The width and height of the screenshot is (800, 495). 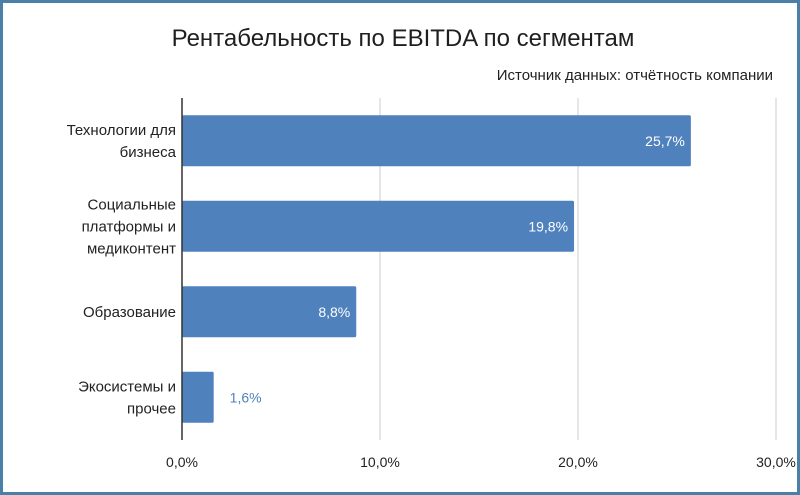 I want to click on category-label: Технологии для бизнеса, so click(x=122, y=141).